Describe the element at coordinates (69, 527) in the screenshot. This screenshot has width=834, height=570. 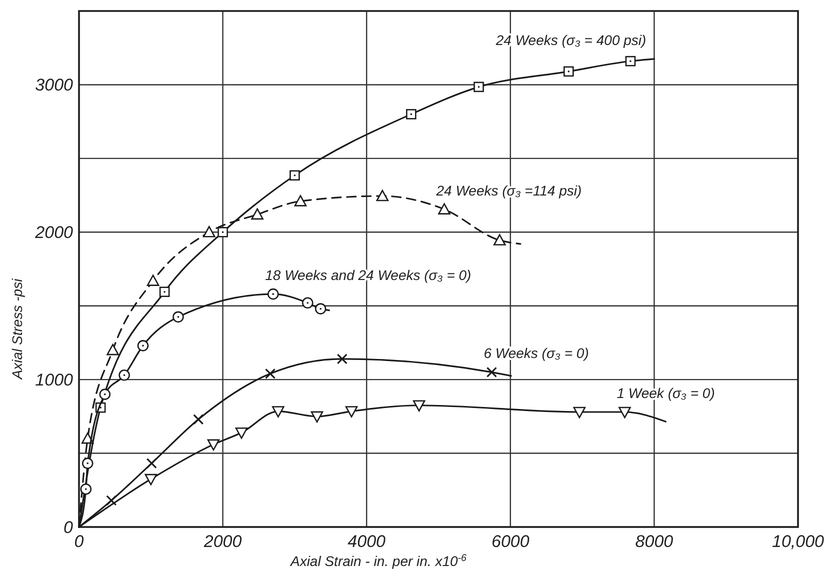
I see `y-tick-label: 0` at that location.